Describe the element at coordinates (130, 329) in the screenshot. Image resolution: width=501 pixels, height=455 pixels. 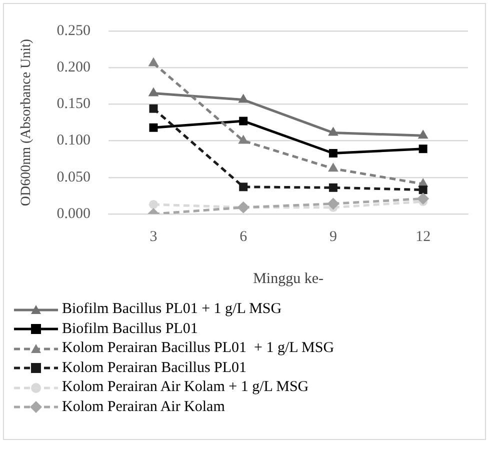
I see `legend-label: Biofilm Bacillus PL01` at that location.